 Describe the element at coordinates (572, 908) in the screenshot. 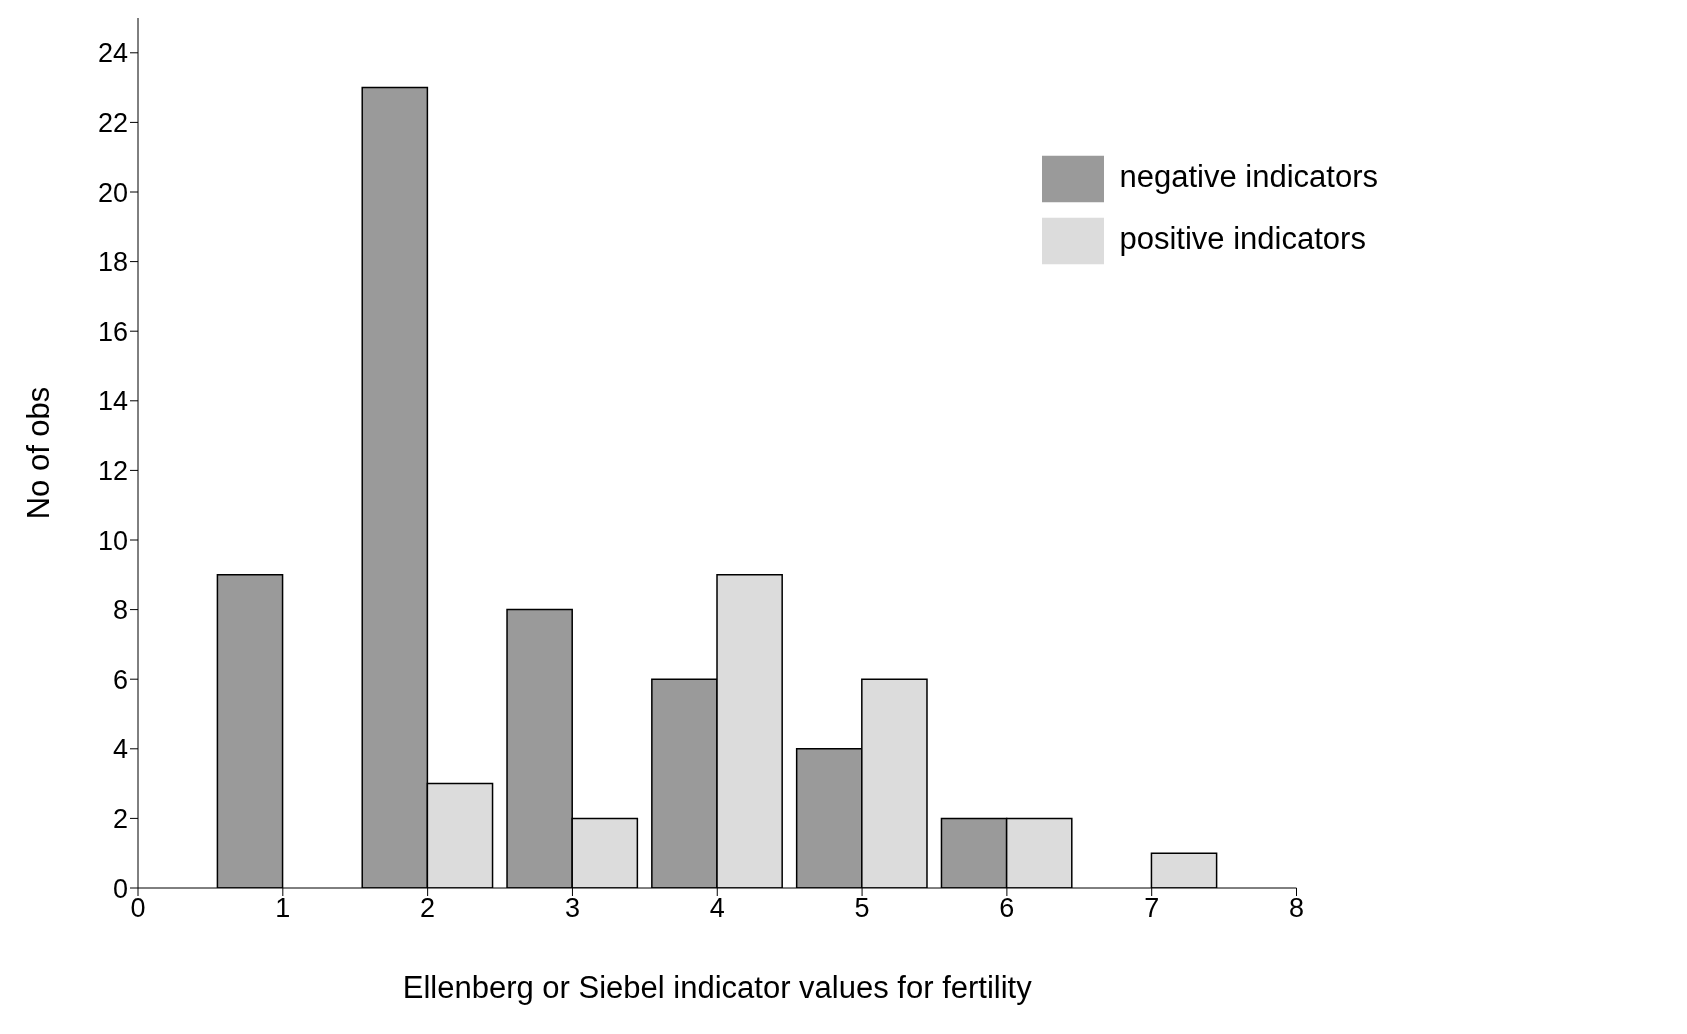

I see `x-tick-label: 3` at that location.